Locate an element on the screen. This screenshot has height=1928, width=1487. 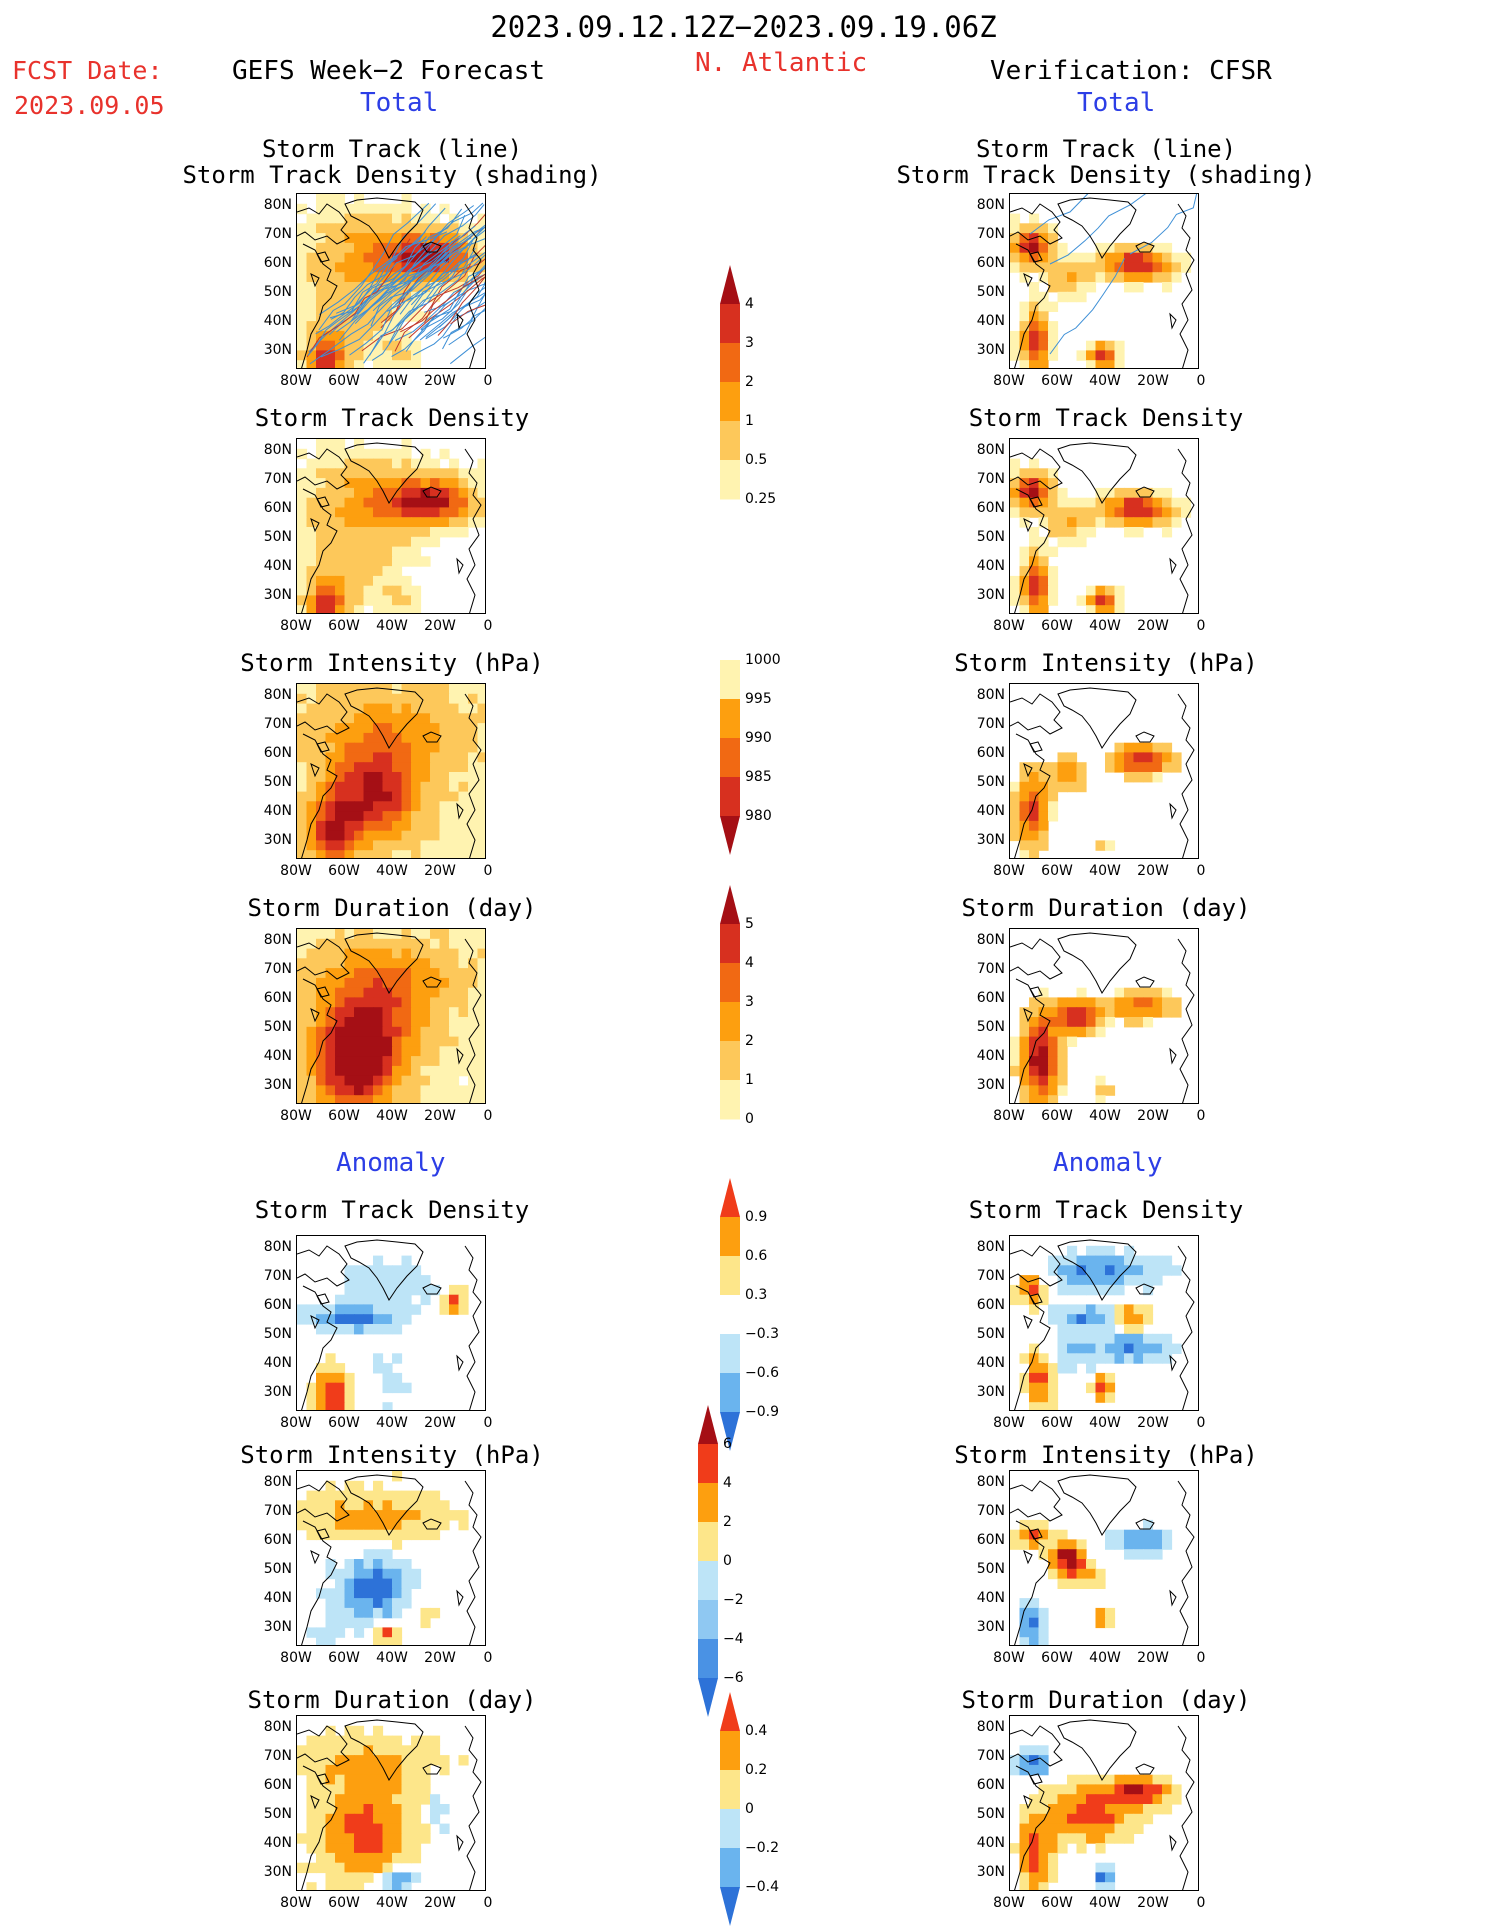
fcst-date-value: 2023.09.05 is located at coordinates (89, 105).